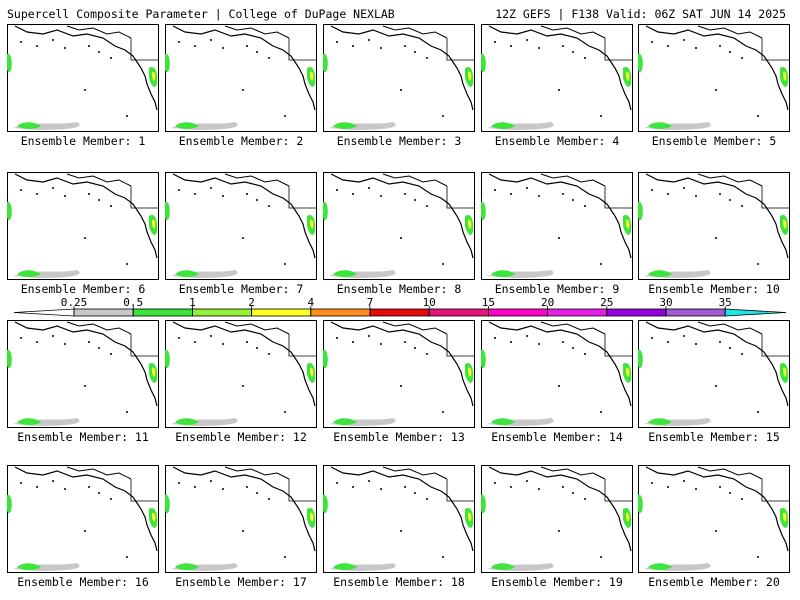  Describe the element at coordinates (83, 289) in the screenshot. I see `ensemble-member-label: Ensemble Member: 6` at that location.